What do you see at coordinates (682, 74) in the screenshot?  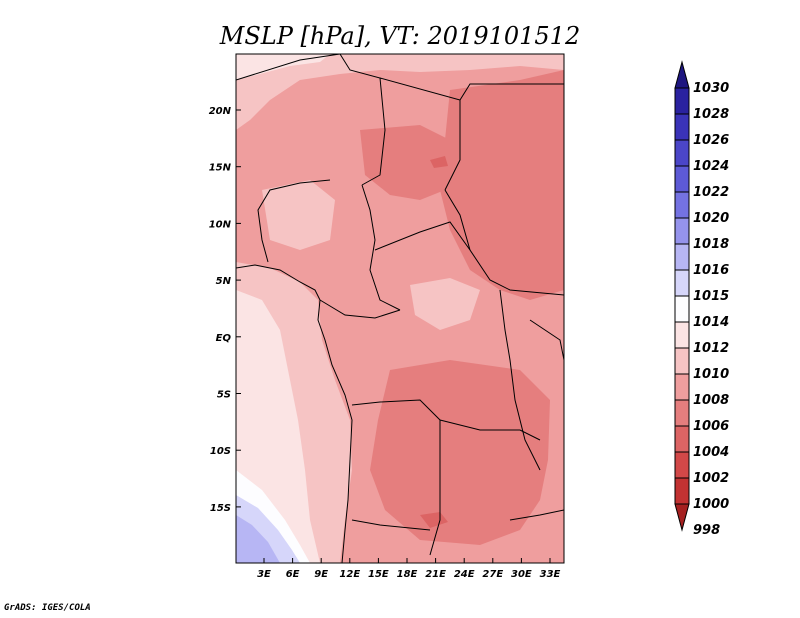 I see `colorbar-top-arrow` at bounding box center [682, 74].